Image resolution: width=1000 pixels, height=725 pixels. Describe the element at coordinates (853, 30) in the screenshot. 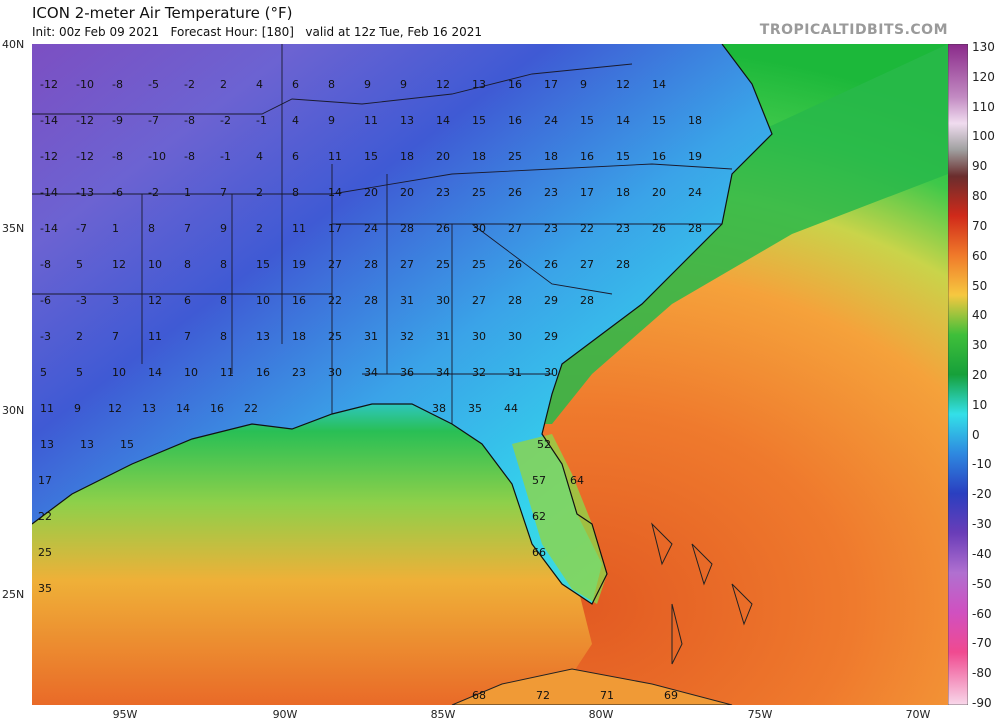

I see `brand-logo-text: TROPICALTIDBITS.COM` at that location.